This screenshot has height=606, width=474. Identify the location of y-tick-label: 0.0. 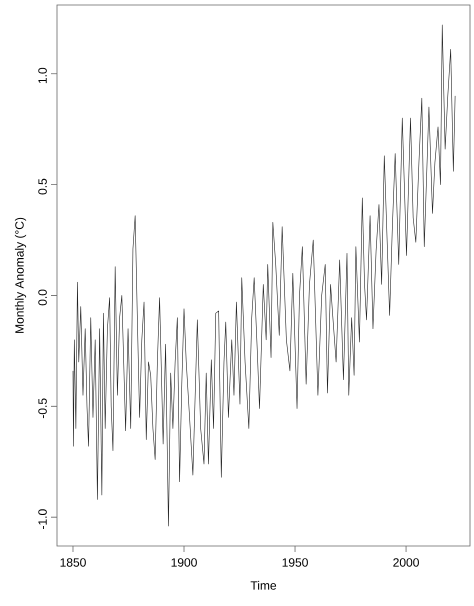
(42, 298).